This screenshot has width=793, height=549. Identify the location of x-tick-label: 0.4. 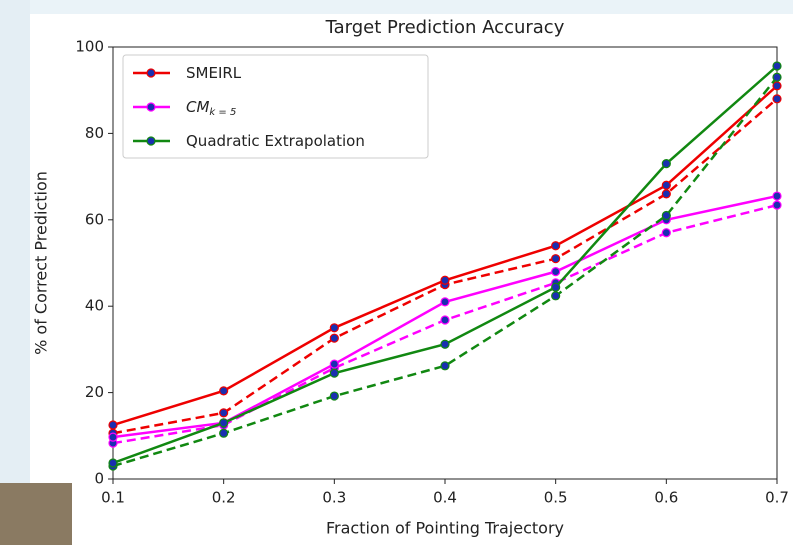
(445, 498).